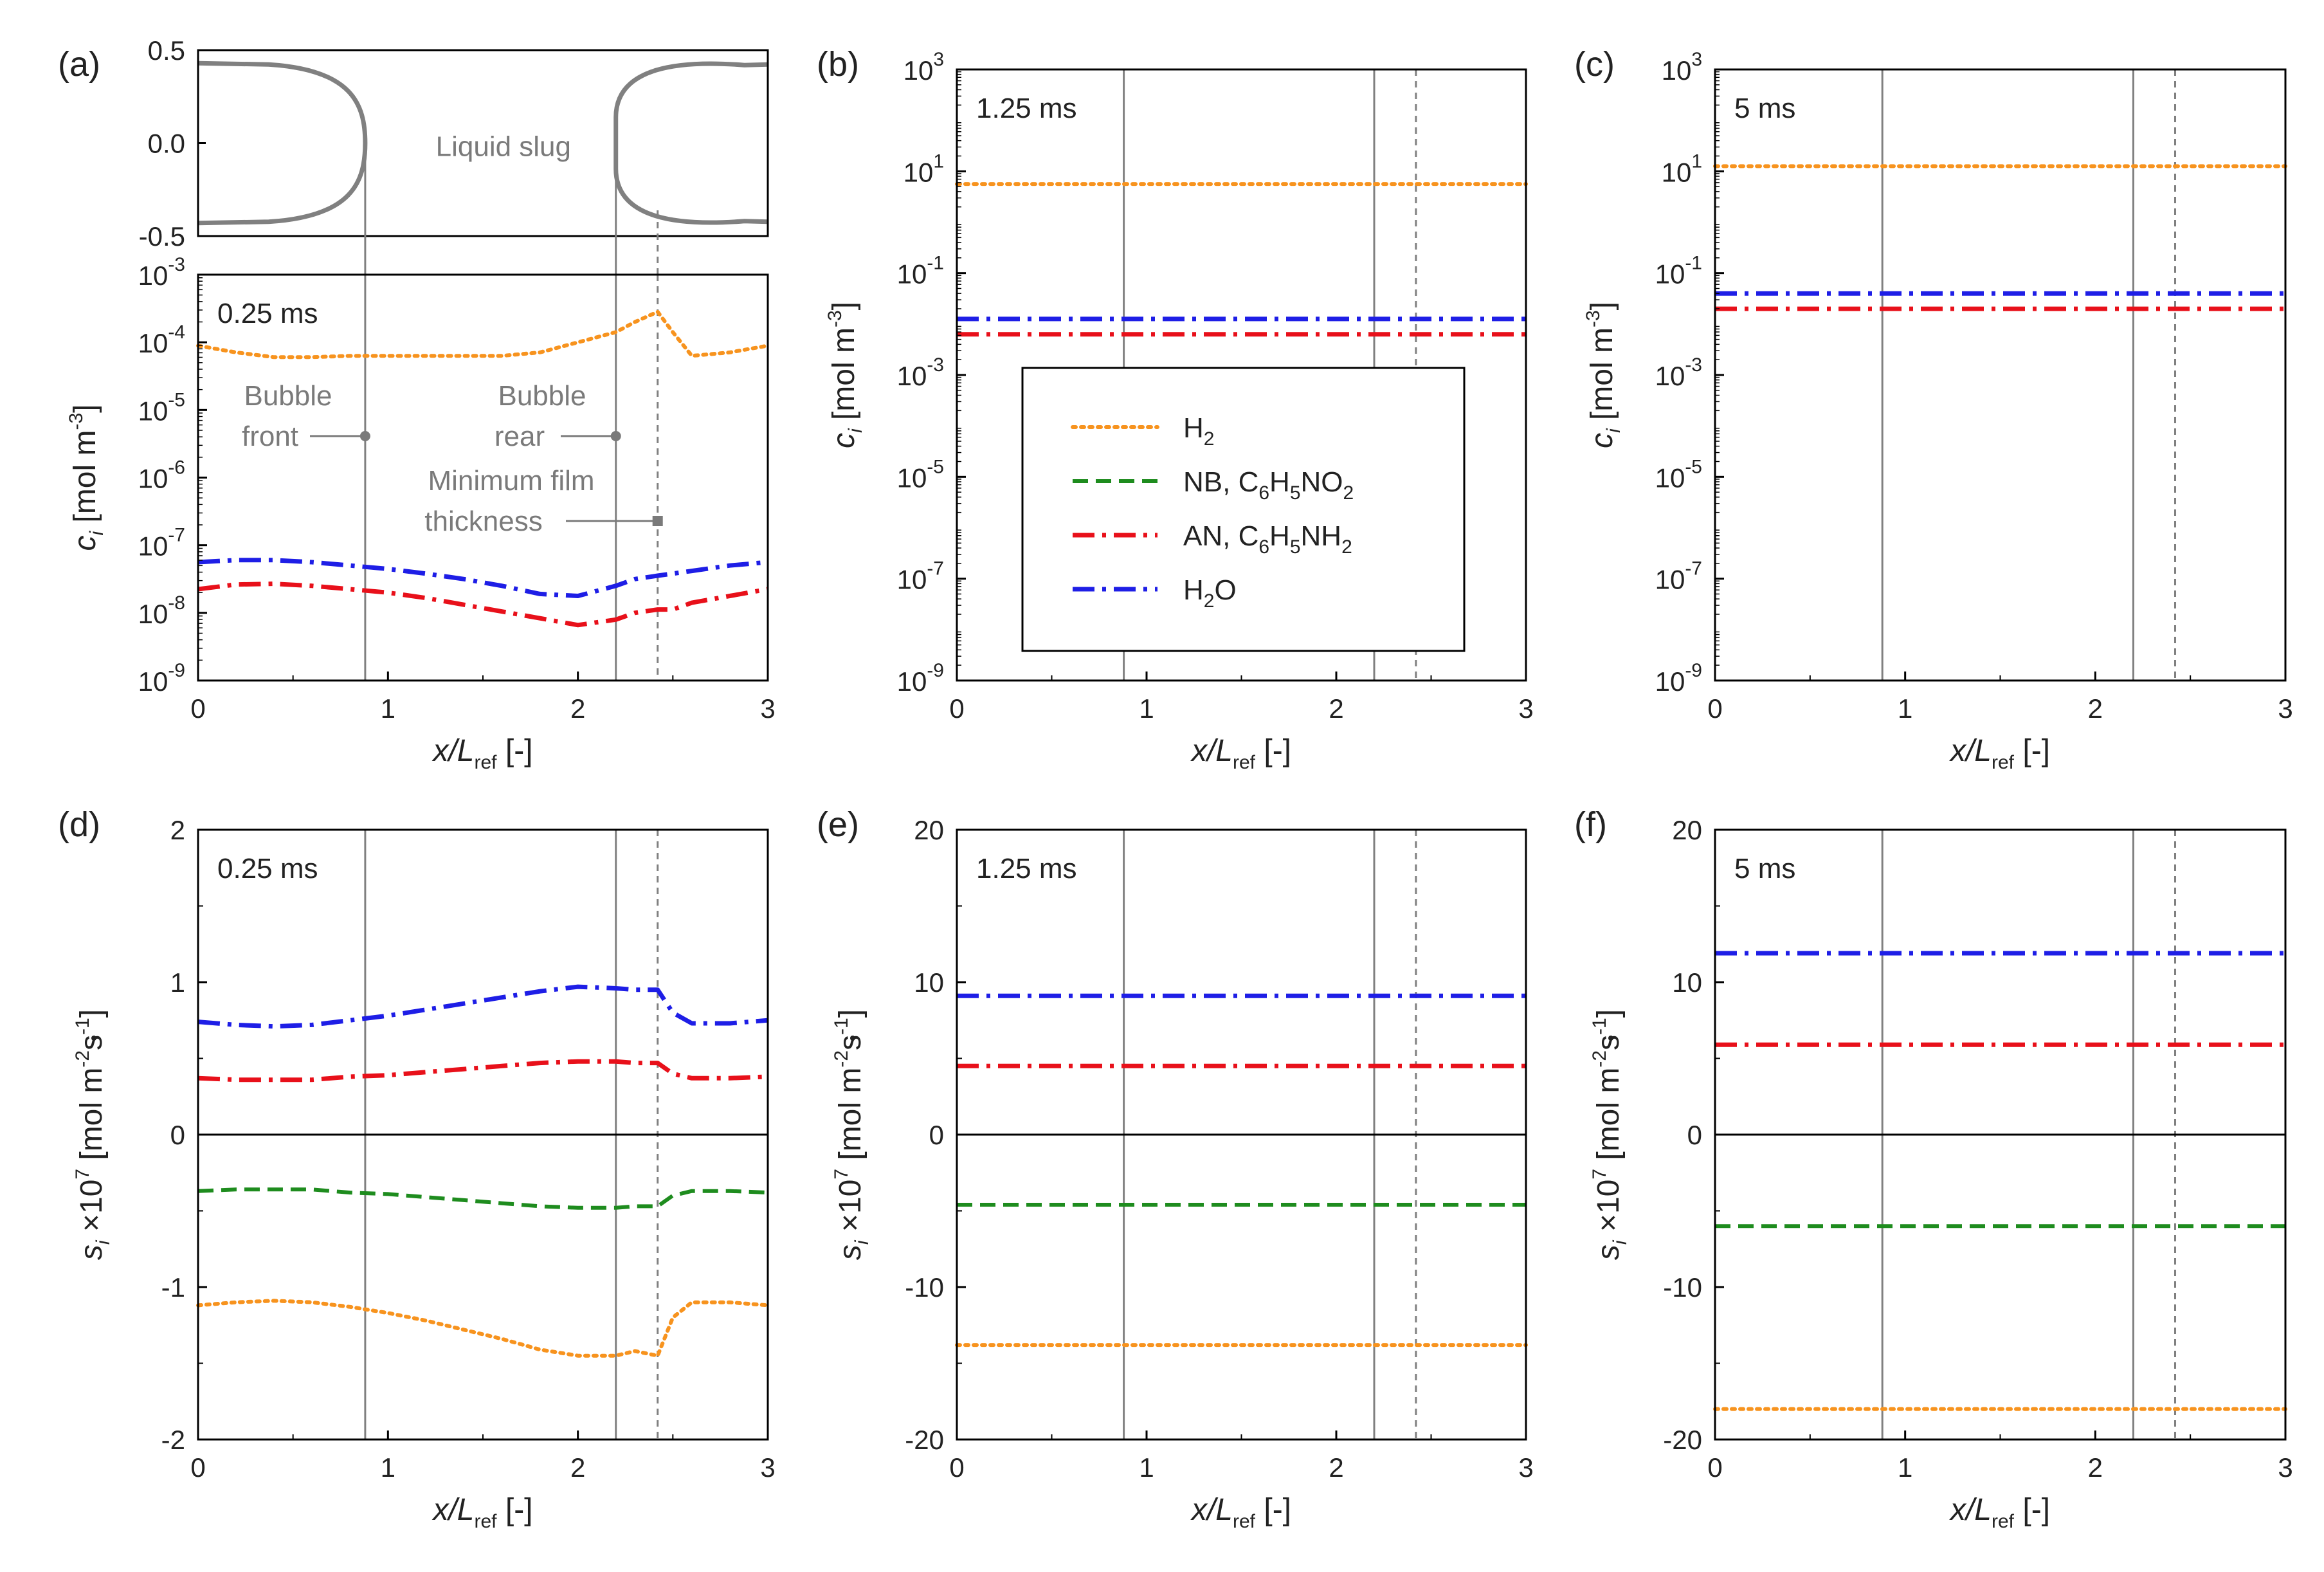 The image size is (2324, 1572). I want to click on y-tick-label: 20, so click(1687, 830).